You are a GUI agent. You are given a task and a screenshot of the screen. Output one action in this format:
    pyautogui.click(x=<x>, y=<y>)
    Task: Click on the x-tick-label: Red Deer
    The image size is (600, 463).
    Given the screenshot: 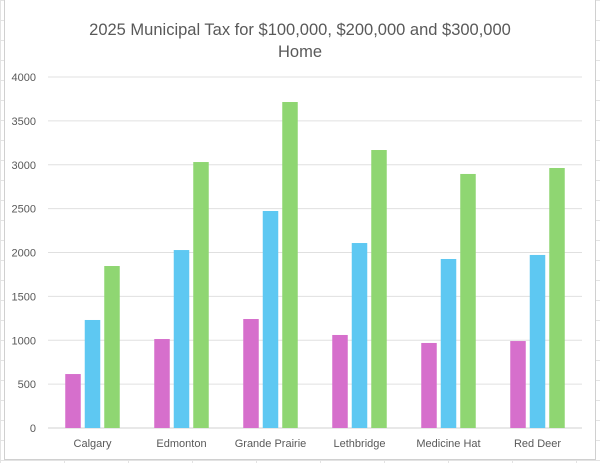 What is the action you would take?
    pyautogui.click(x=537, y=444)
    